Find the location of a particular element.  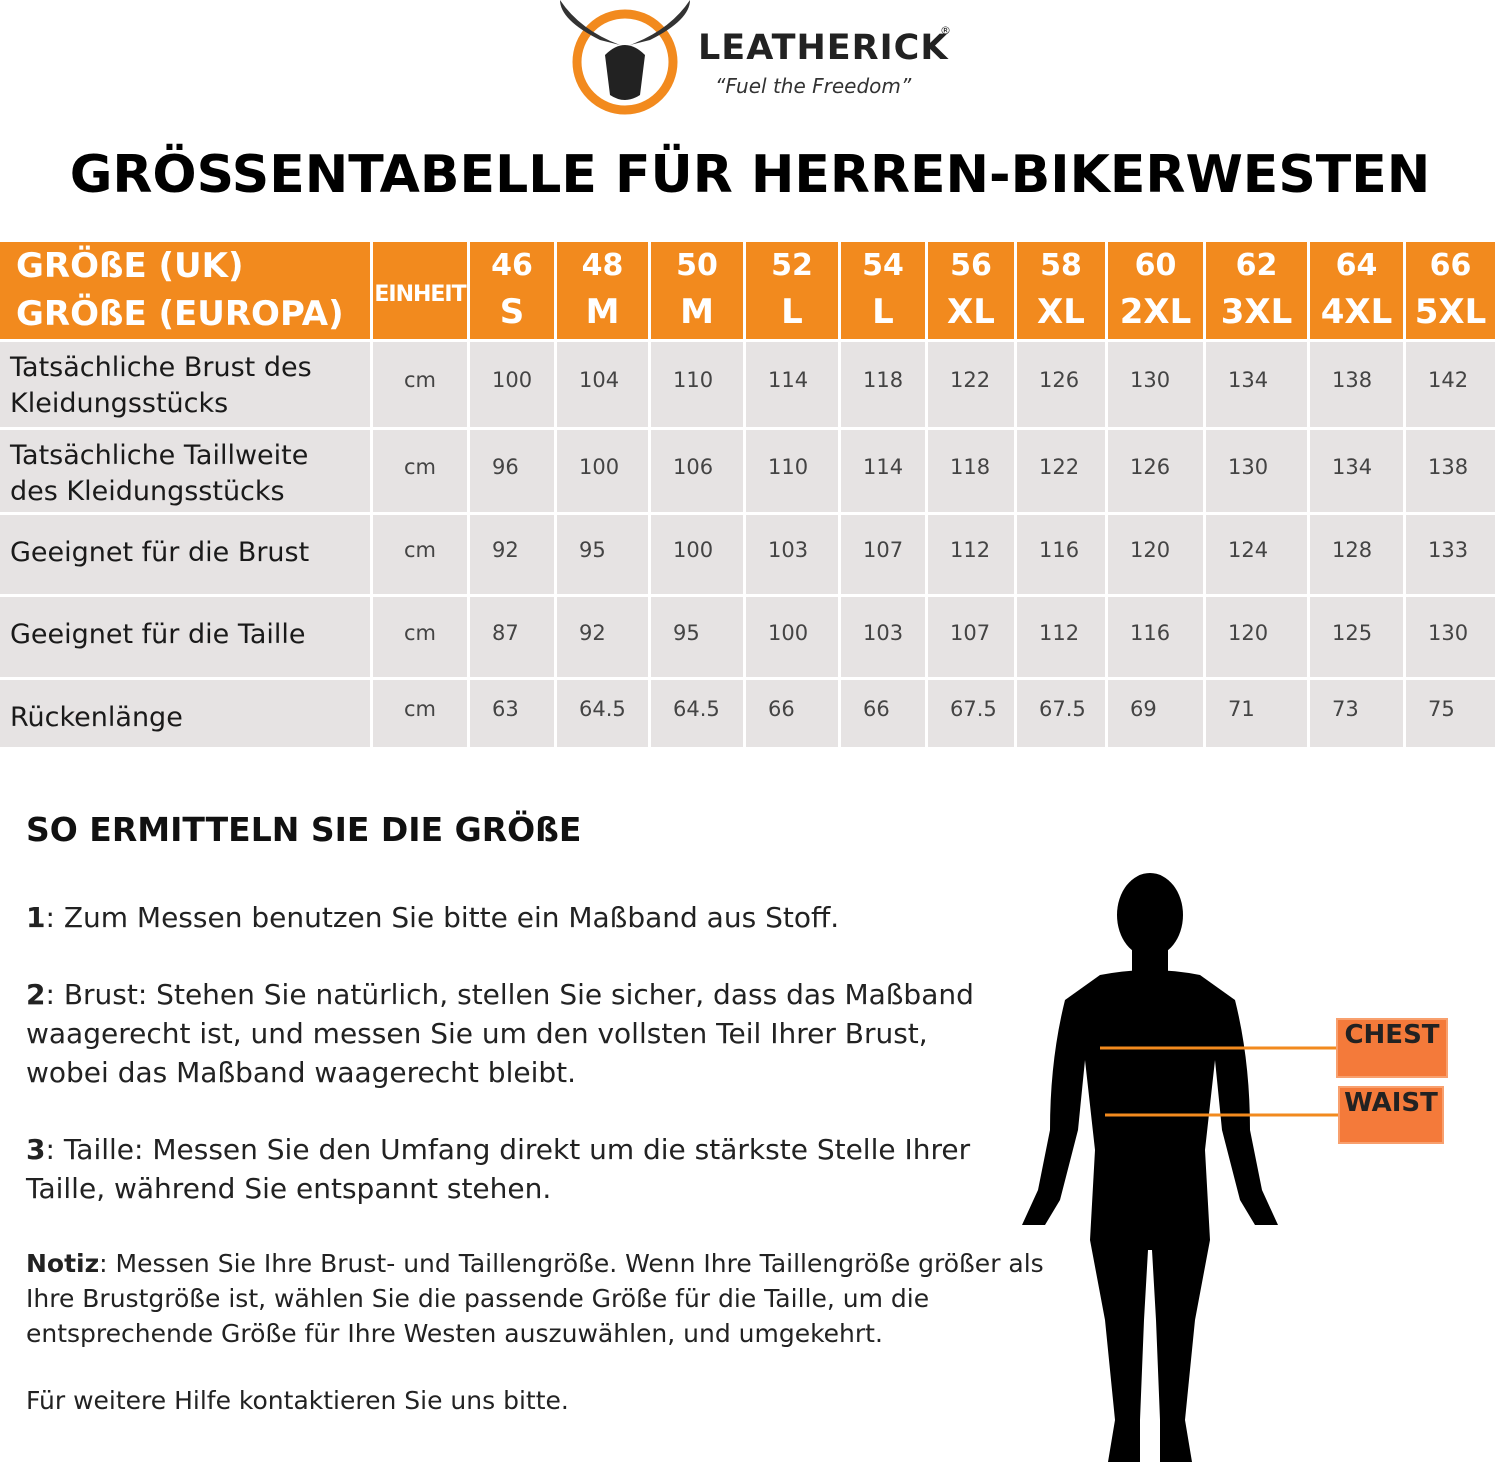

header-label: GRÖßE (EUROPA) is located at coordinates (180, 314).